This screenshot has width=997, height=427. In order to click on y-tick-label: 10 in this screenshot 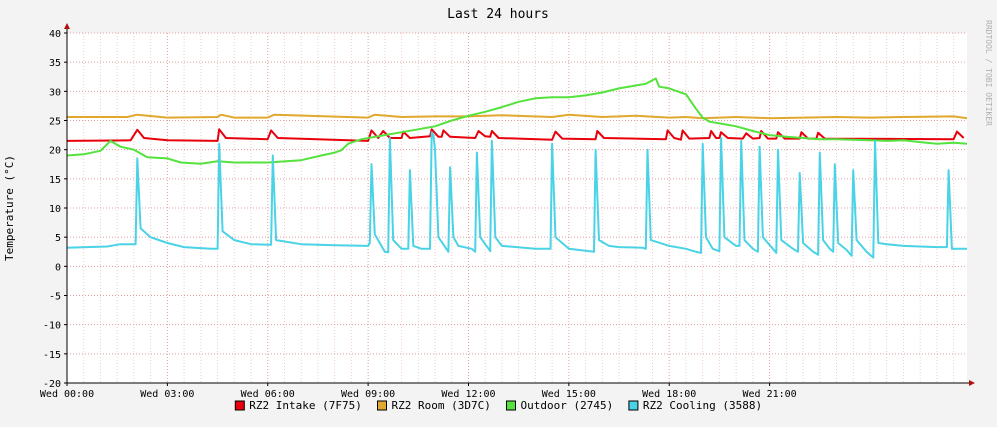, I will do `click(55, 209)`.